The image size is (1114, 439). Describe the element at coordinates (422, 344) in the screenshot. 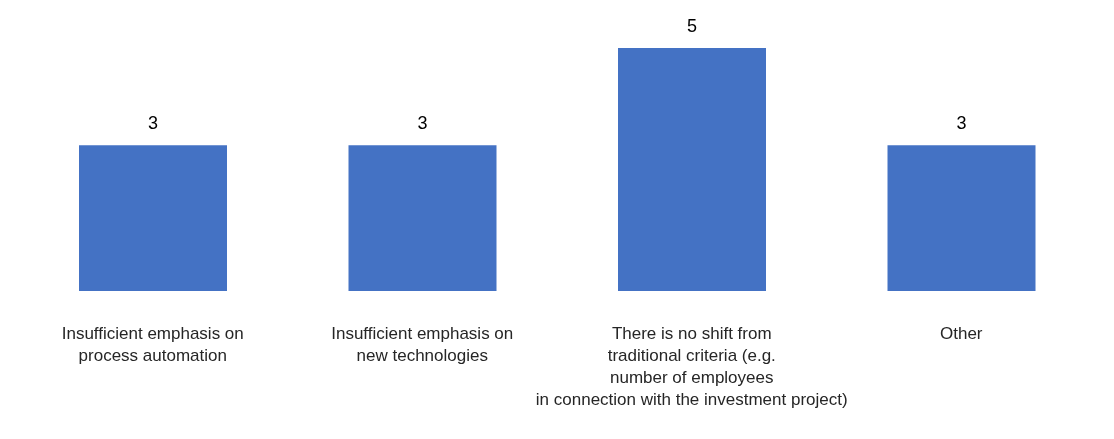

I see `x-tick-label: Insufficient emphasis on new technologies` at that location.